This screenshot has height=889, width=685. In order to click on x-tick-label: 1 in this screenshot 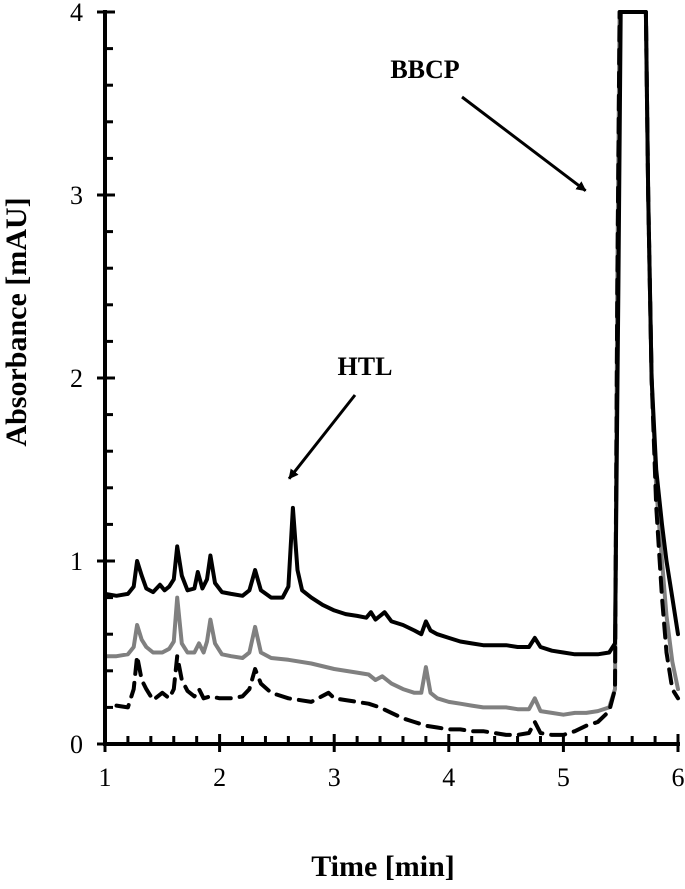, I will do `click(105, 777)`.